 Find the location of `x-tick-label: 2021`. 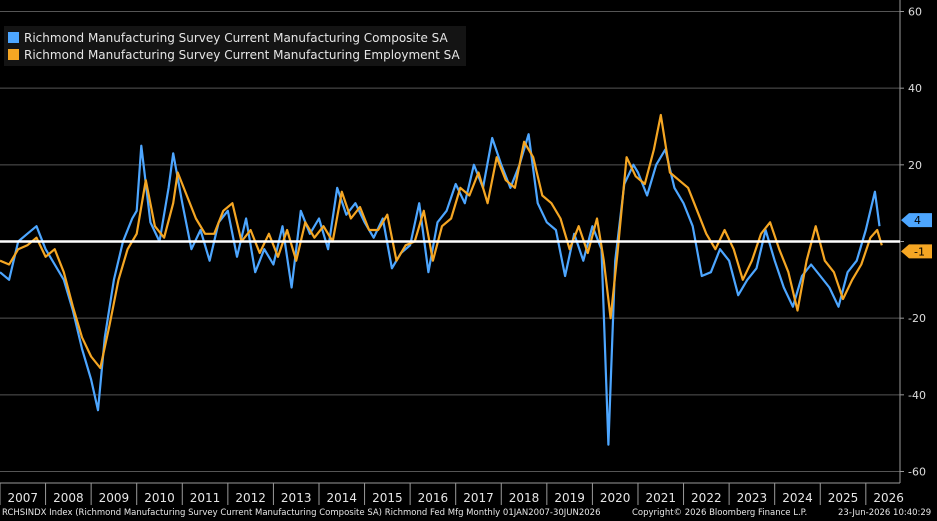

x-tick-label: 2021 is located at coordinates (660, 498).